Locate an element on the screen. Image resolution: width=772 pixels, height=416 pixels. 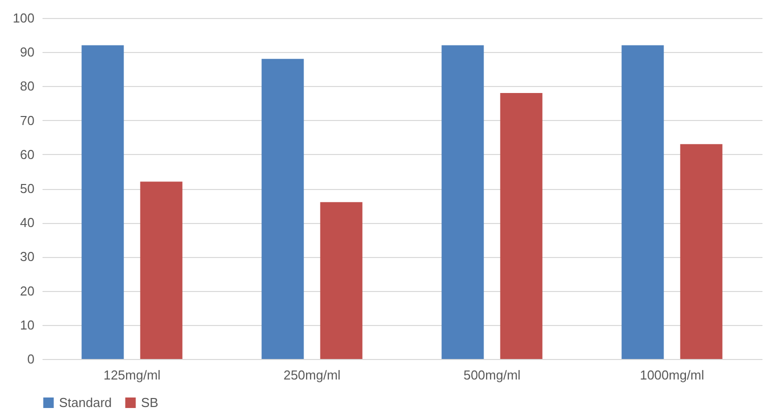
x-tick-label: 500mg/ml is located at coordinates (492, 375).